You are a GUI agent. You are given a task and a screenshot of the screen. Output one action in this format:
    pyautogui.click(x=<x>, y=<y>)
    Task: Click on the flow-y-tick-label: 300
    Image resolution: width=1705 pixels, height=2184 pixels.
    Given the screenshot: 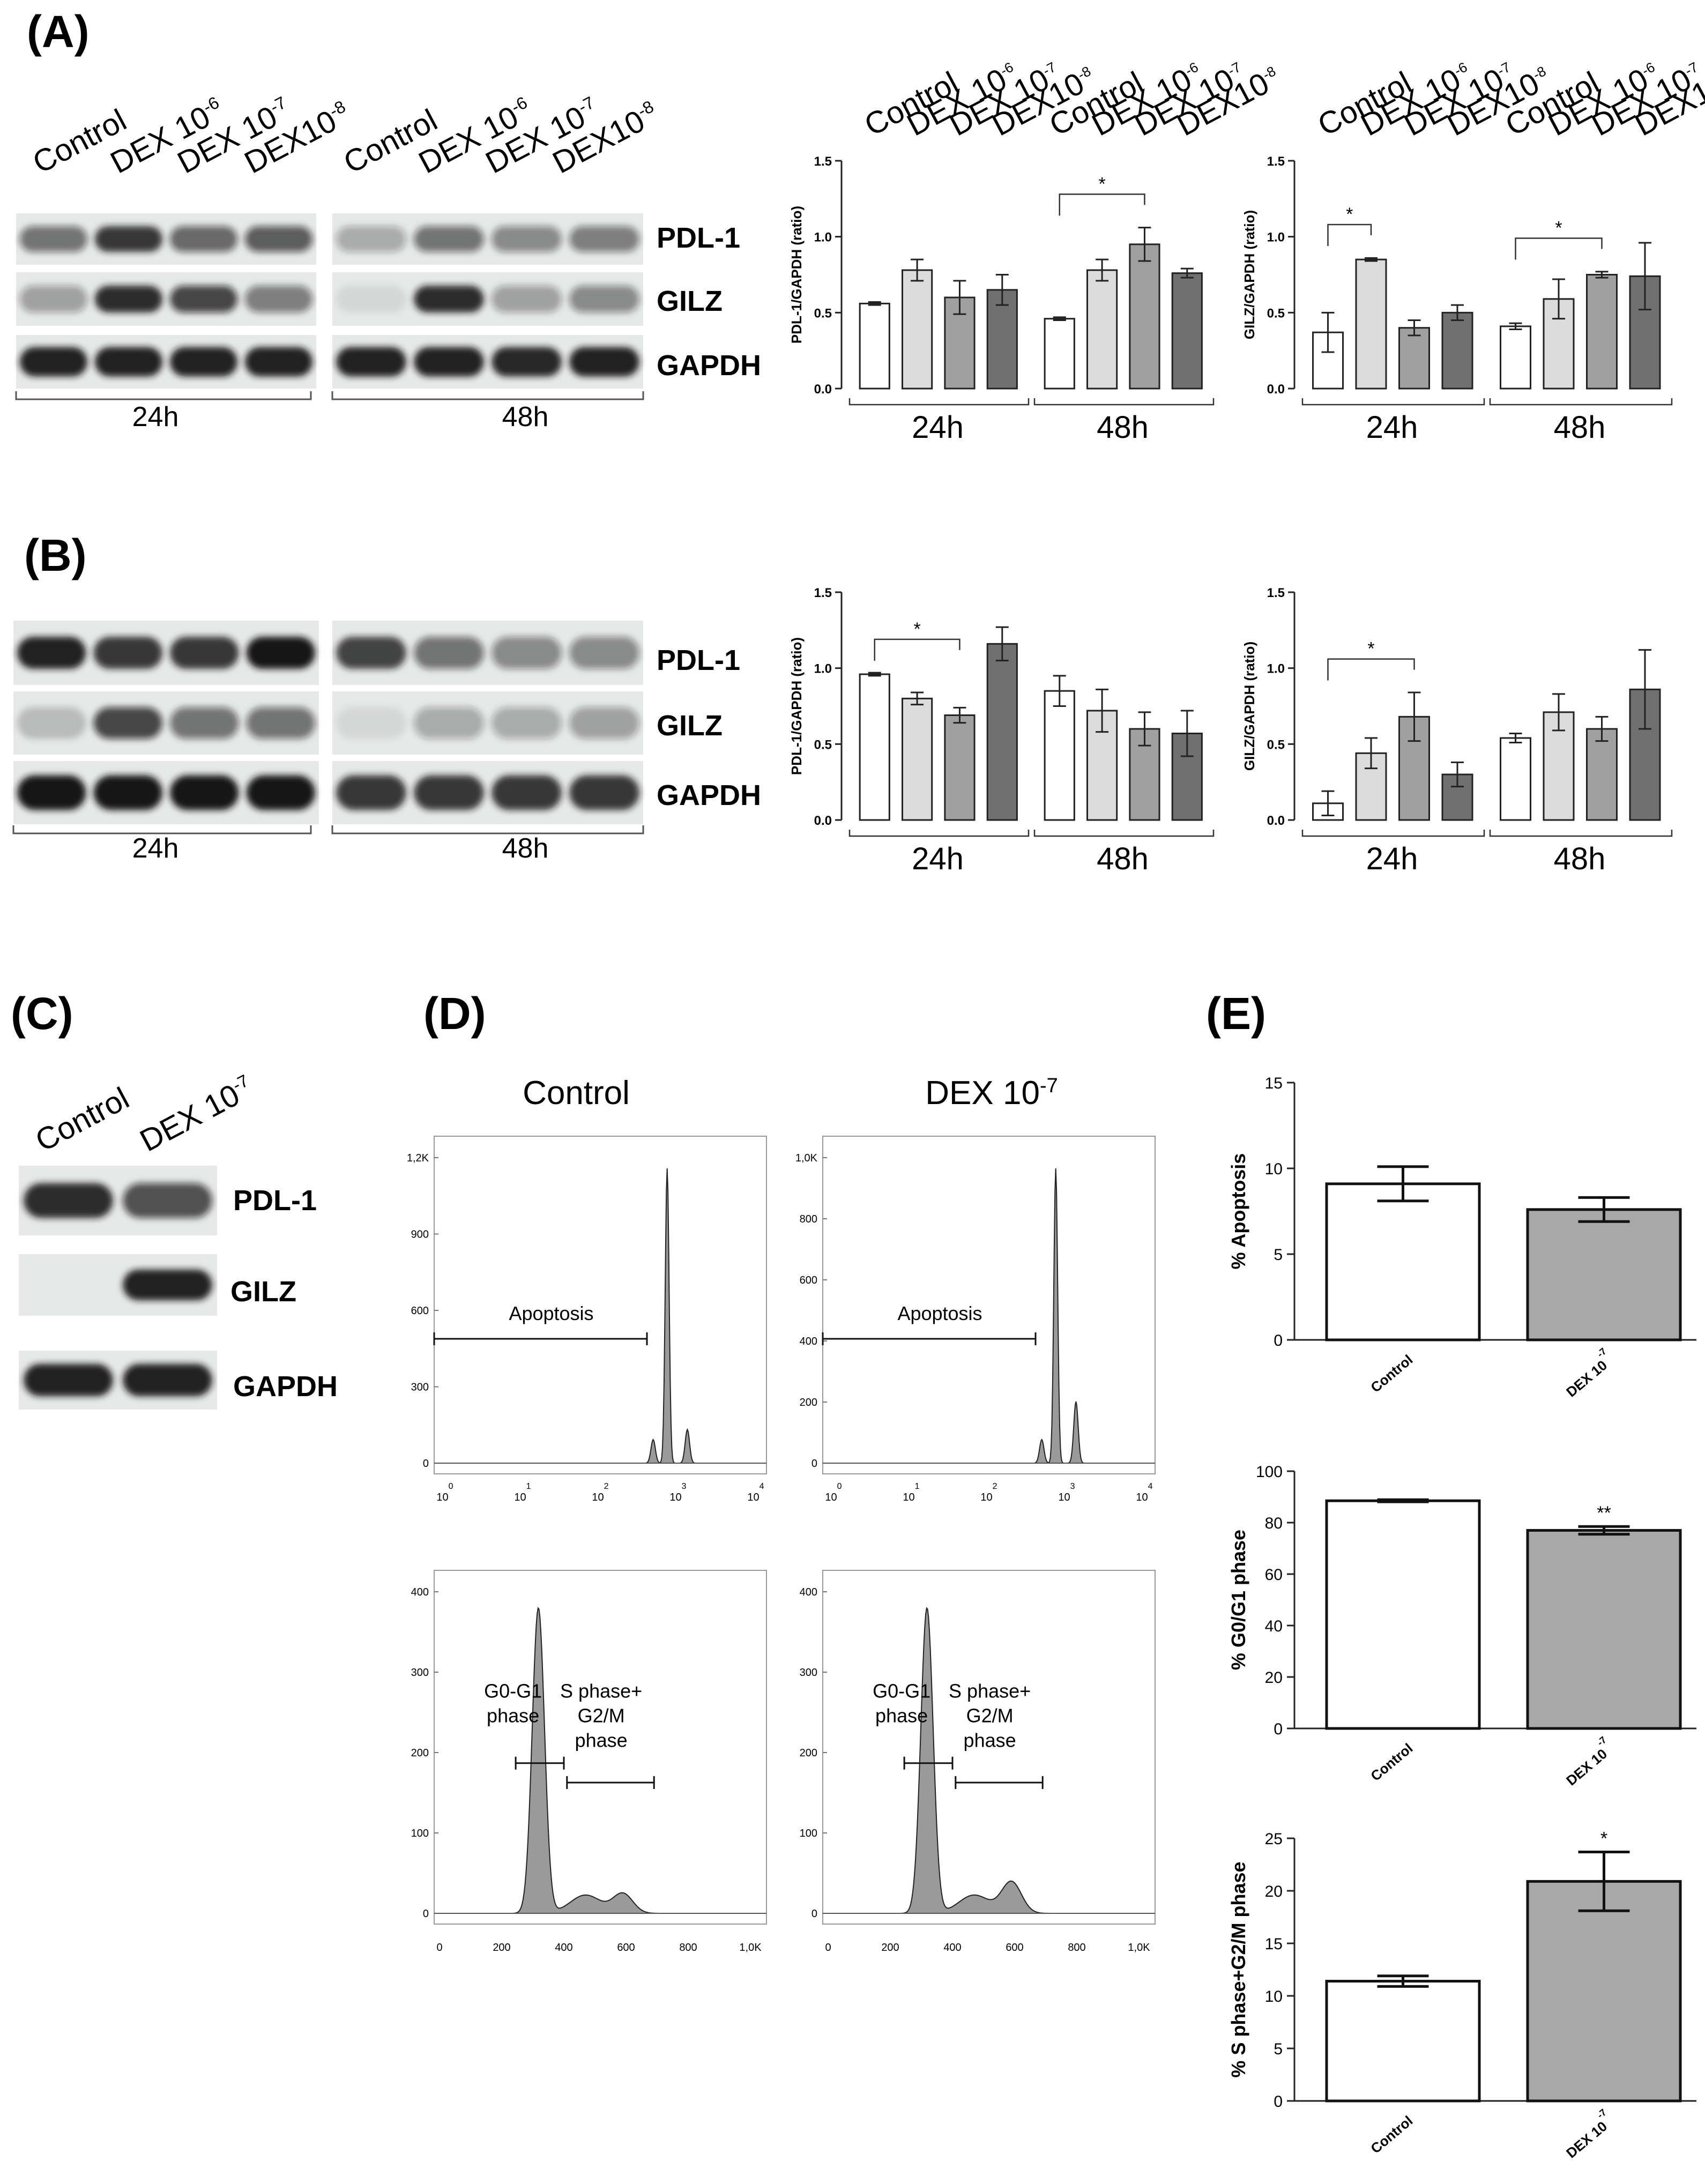 What is the action you would take?
    pyautogui.click(x=808, y=1673)
    